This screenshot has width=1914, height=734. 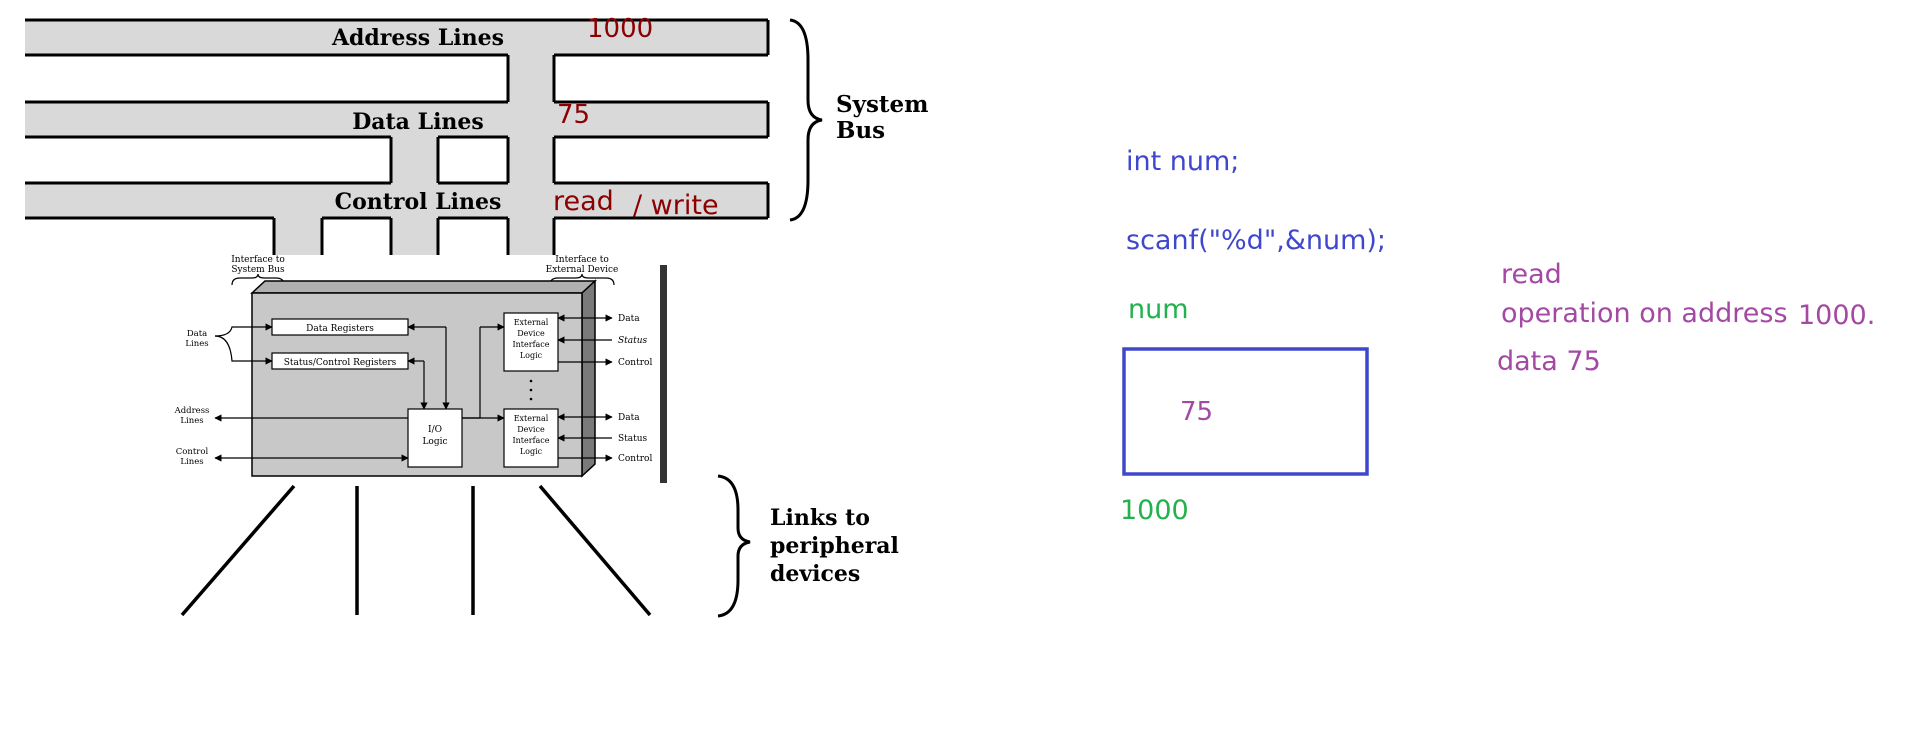 I want to click on system-bus-label-line2: Bus, so click(x=860, y=130).